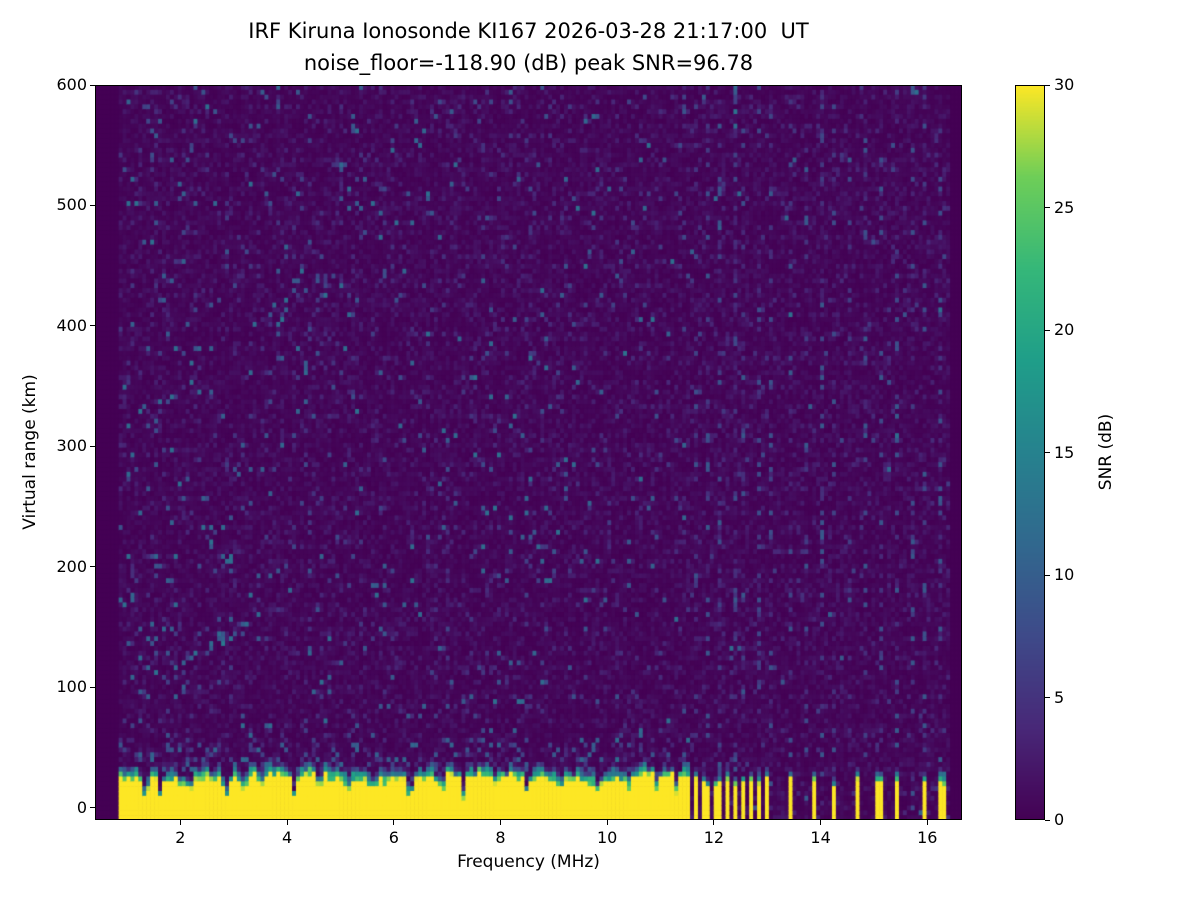  I want to click on x-tick-label: 6, so click(393, 837).